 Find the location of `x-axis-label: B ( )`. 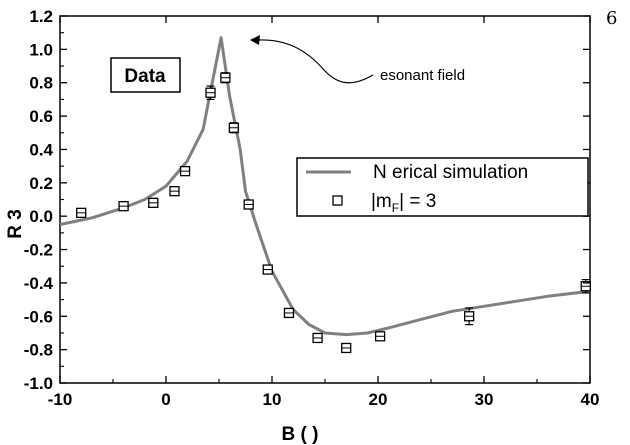

x-axis-label: B ( ) is located at coordinates (300, 434).